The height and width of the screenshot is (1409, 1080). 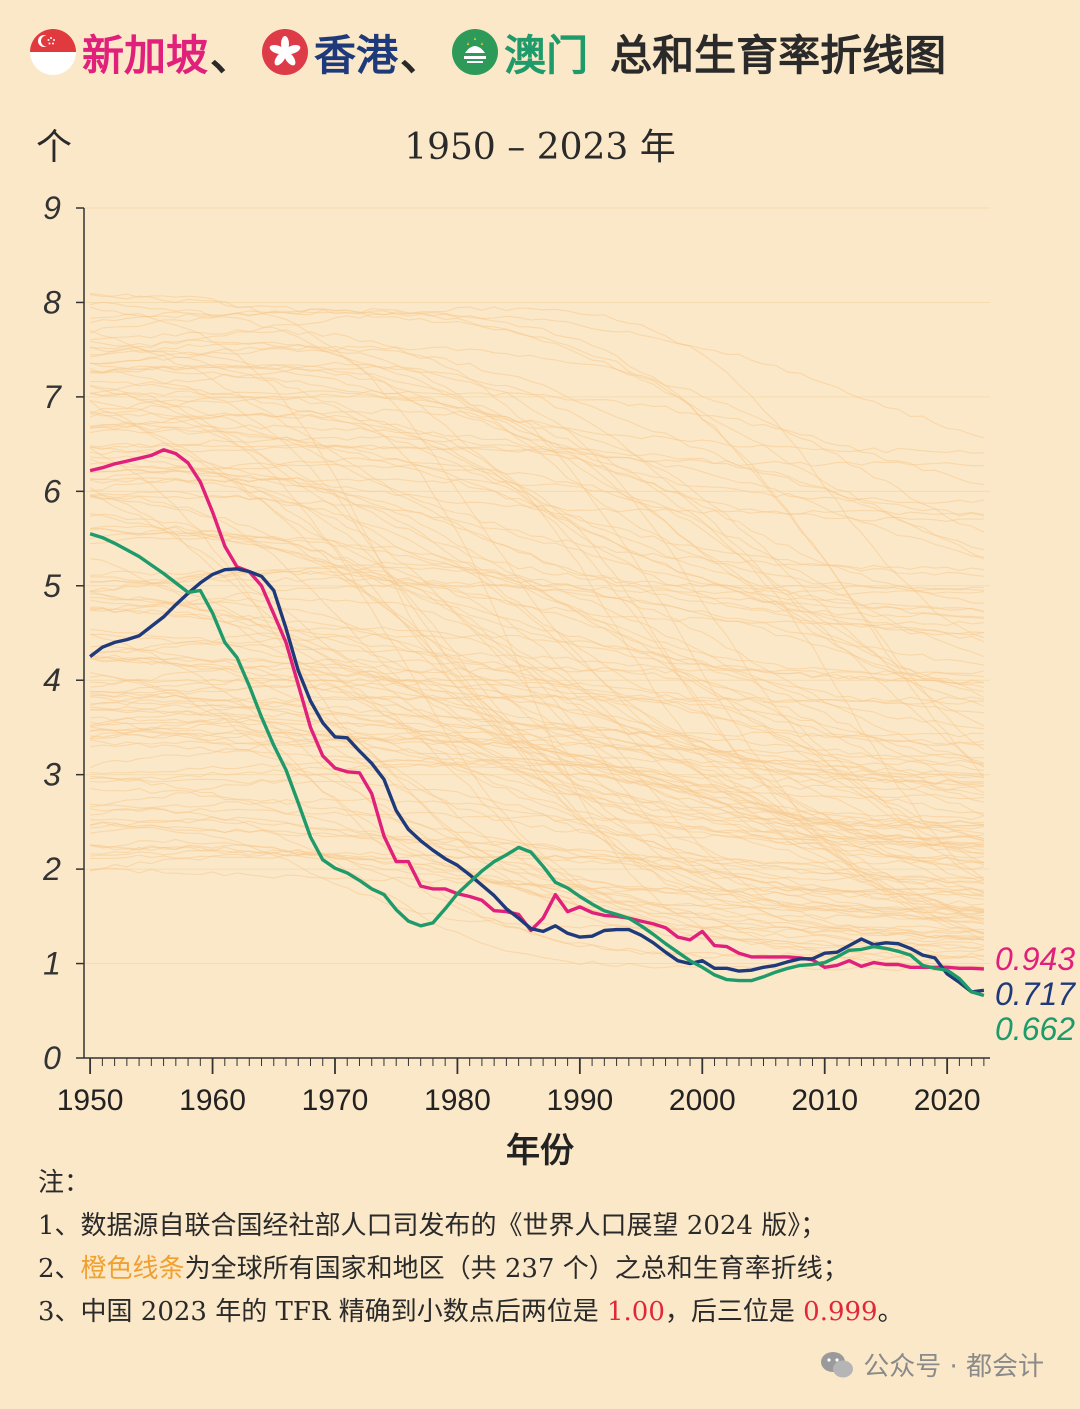 What do you see at coordinates (52, 491) in the screenshot?
I see `y-tick-label: 6` at bounding box center [52, 491].